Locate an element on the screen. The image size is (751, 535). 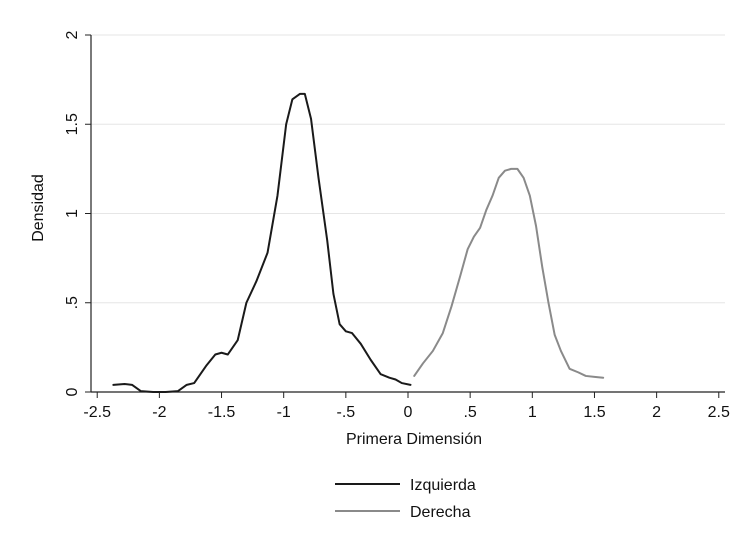
x-tick-label-9: 2 is located at coordinates (656, 412).